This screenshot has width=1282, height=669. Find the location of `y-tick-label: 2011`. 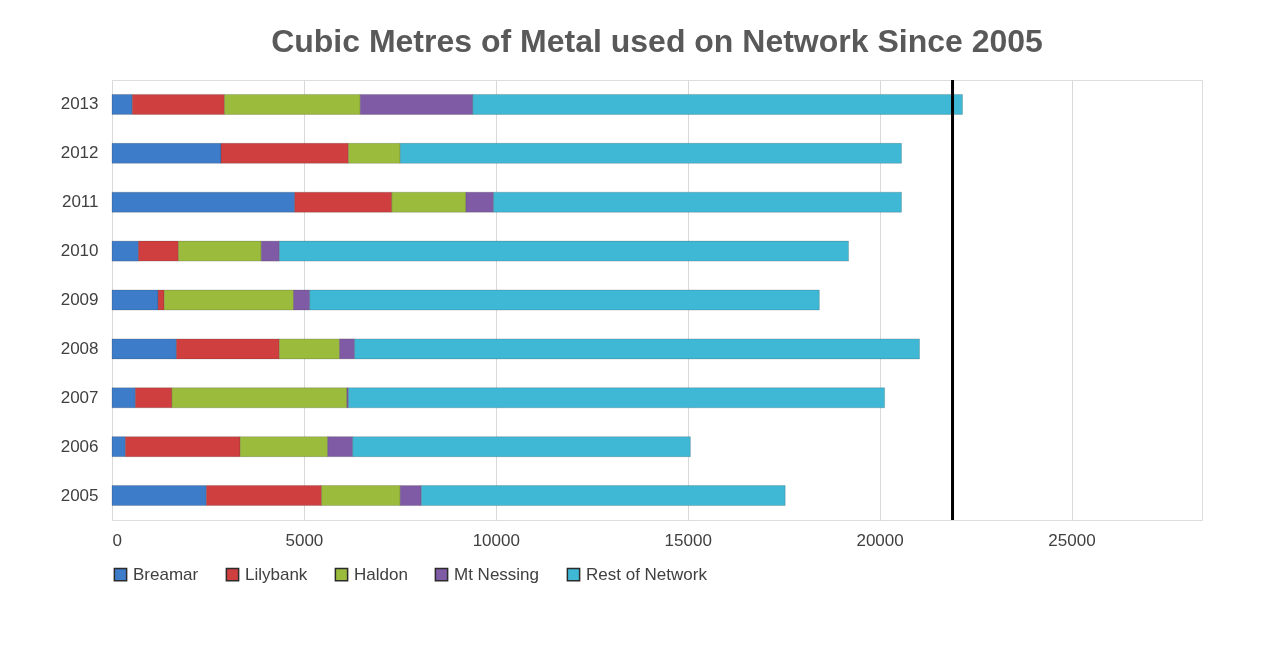

y-tick-label: 2011 is located at coordinates (80, 202).